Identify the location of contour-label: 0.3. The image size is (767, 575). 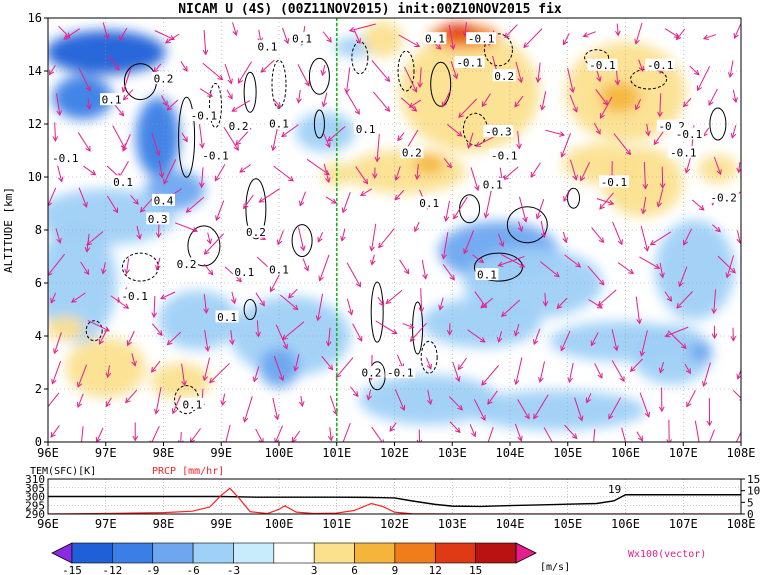
(158, 219).